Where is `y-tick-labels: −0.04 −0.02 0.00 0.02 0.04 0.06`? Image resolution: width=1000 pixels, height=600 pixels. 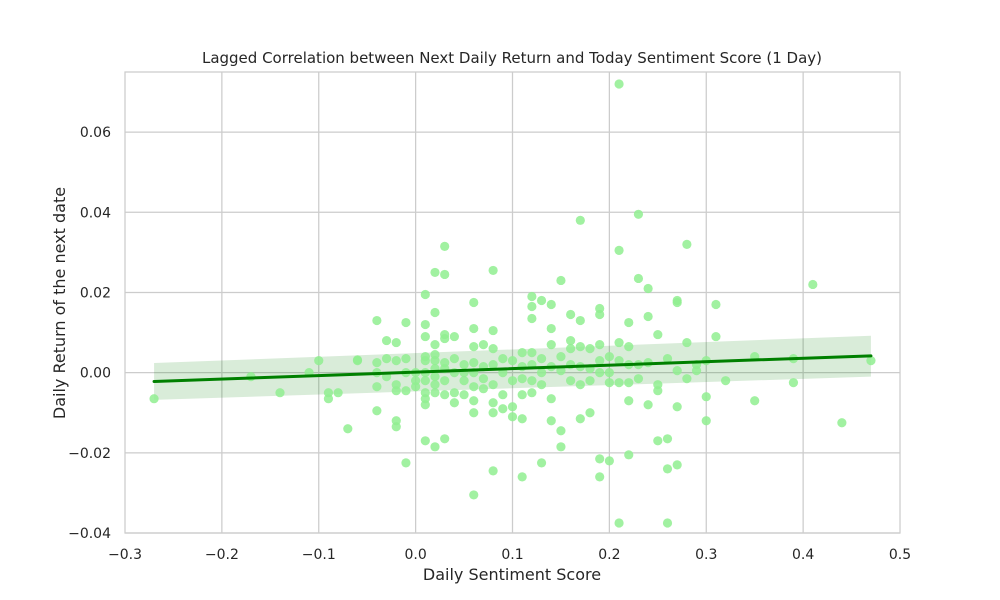
y-tick-labels: −0.04 −0.02 0.00 0.02 0.04 0.06 is located at coordinates (89, 333).